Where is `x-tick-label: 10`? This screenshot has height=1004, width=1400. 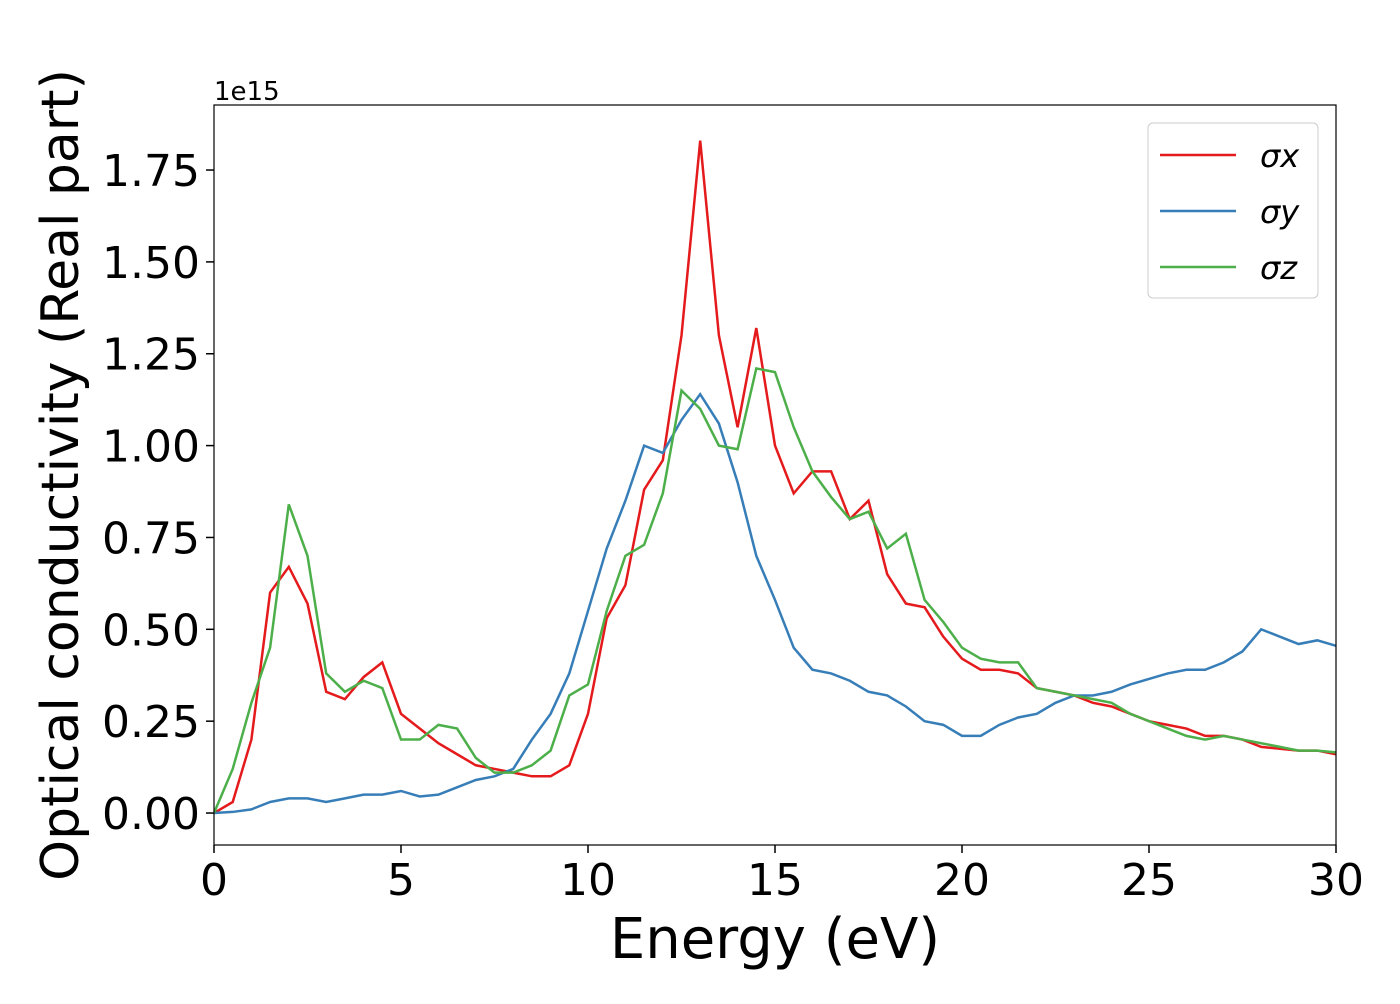 x-tick-label: 10 is located at coordinates (588, 880).